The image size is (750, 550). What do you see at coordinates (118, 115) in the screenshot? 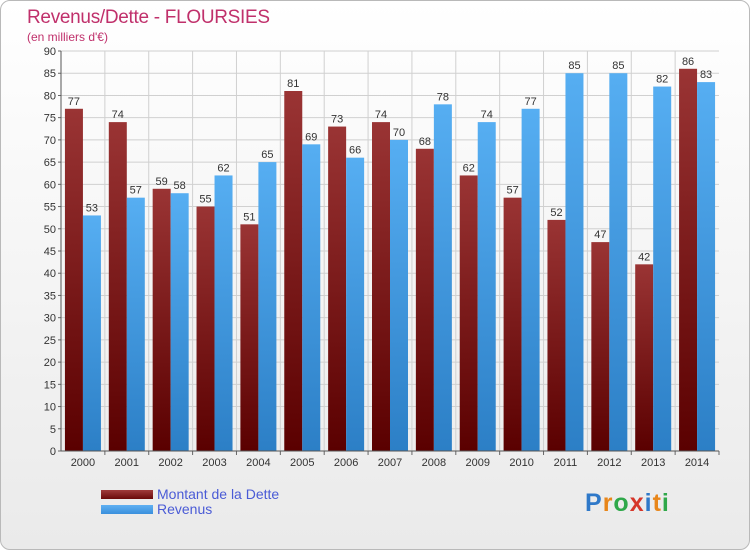
I see `data-label-debt: 74` at bounding box center [118, 115].